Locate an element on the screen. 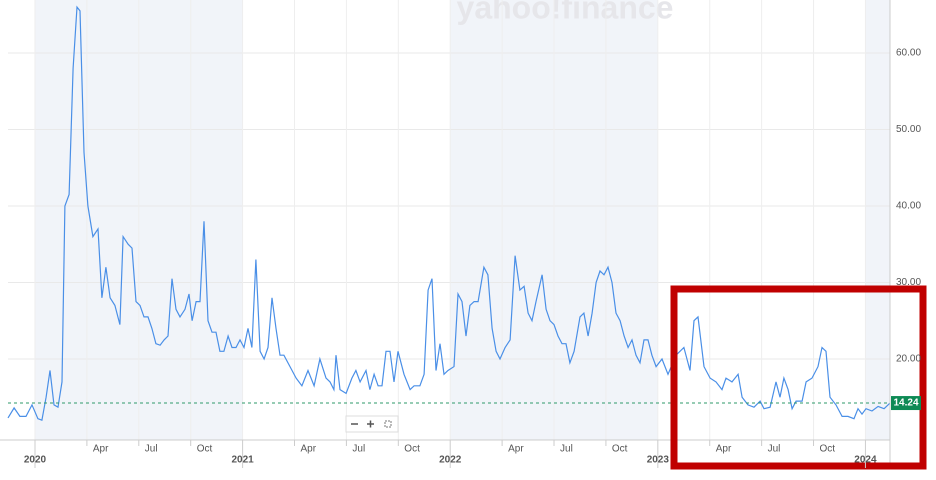 This screenshot has width=936, height=480. x-tick-label: 2021 is located at coordinates (242, 460).